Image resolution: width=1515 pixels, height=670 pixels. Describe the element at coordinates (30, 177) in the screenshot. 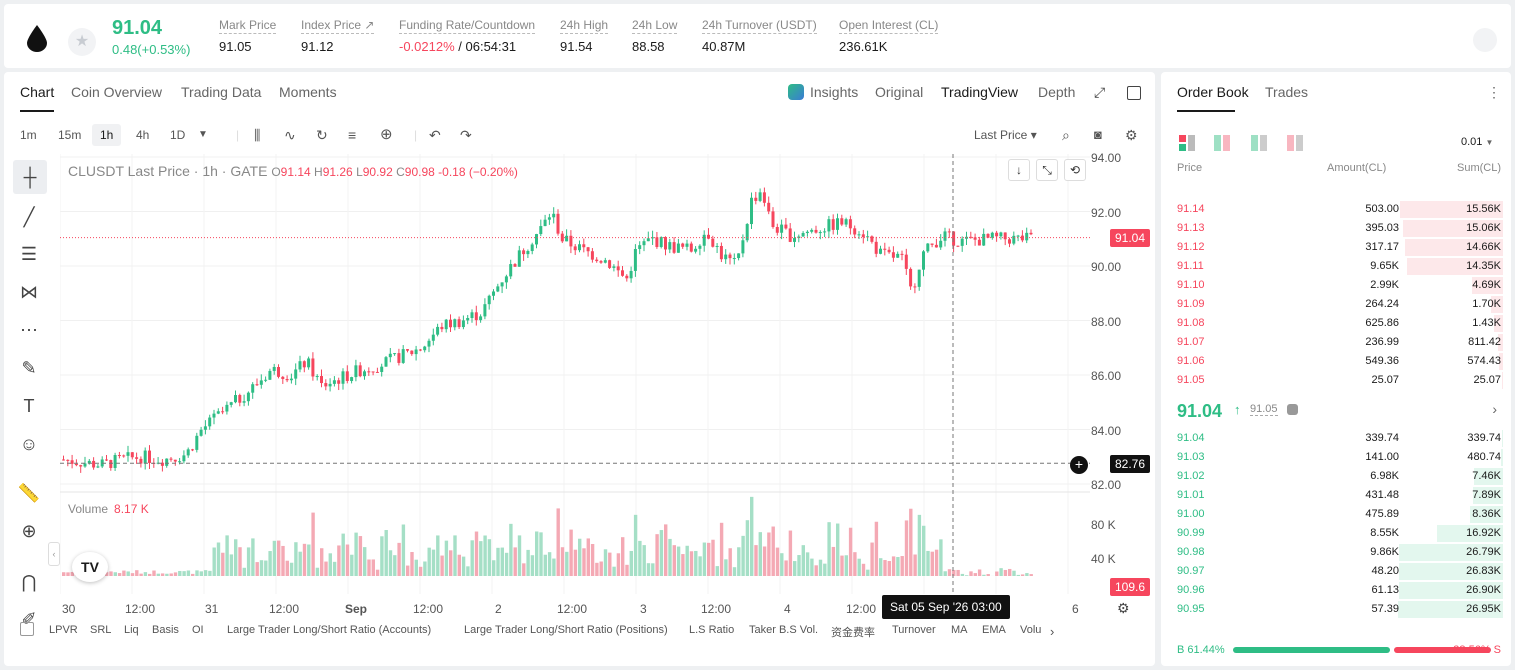

I see `crosshair-tool-icon: ┼` at that location.